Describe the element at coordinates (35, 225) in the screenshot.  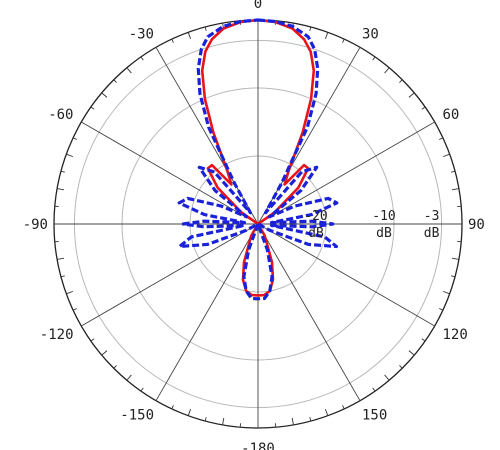
I see `angle-tick-label: -90` at that location.